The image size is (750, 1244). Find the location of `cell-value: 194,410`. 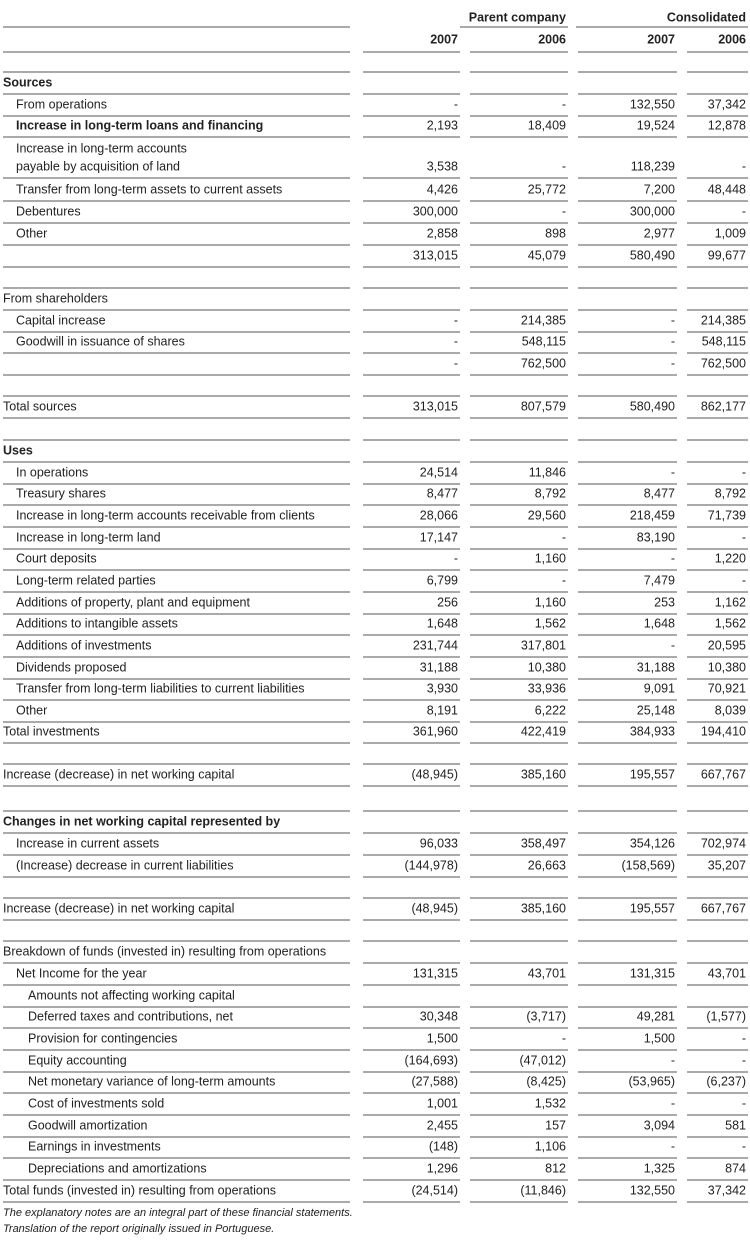

cell-value: 194,410 is located at coordinates (723, 731).